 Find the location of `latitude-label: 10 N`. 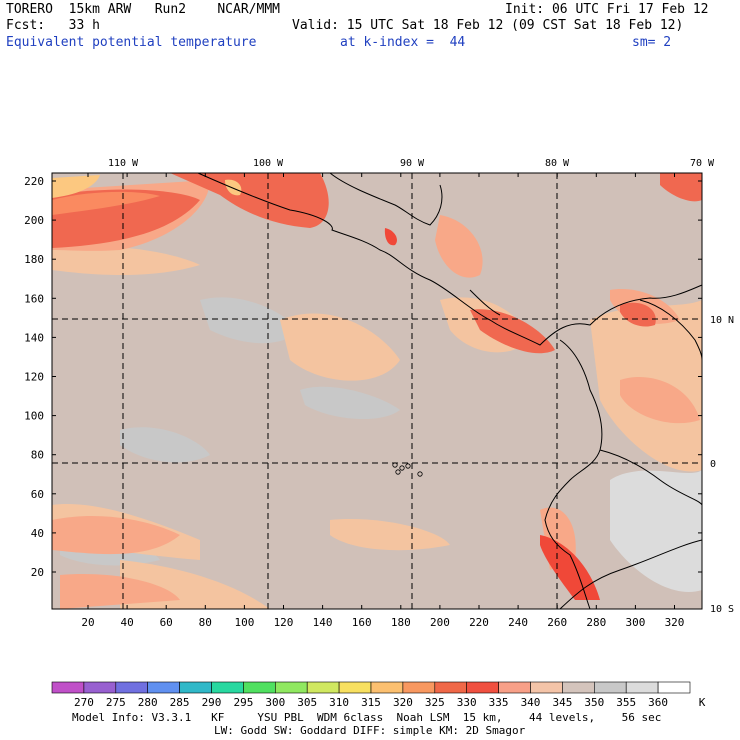

latitude-label: 10 N is located at coordinates (722, 320).